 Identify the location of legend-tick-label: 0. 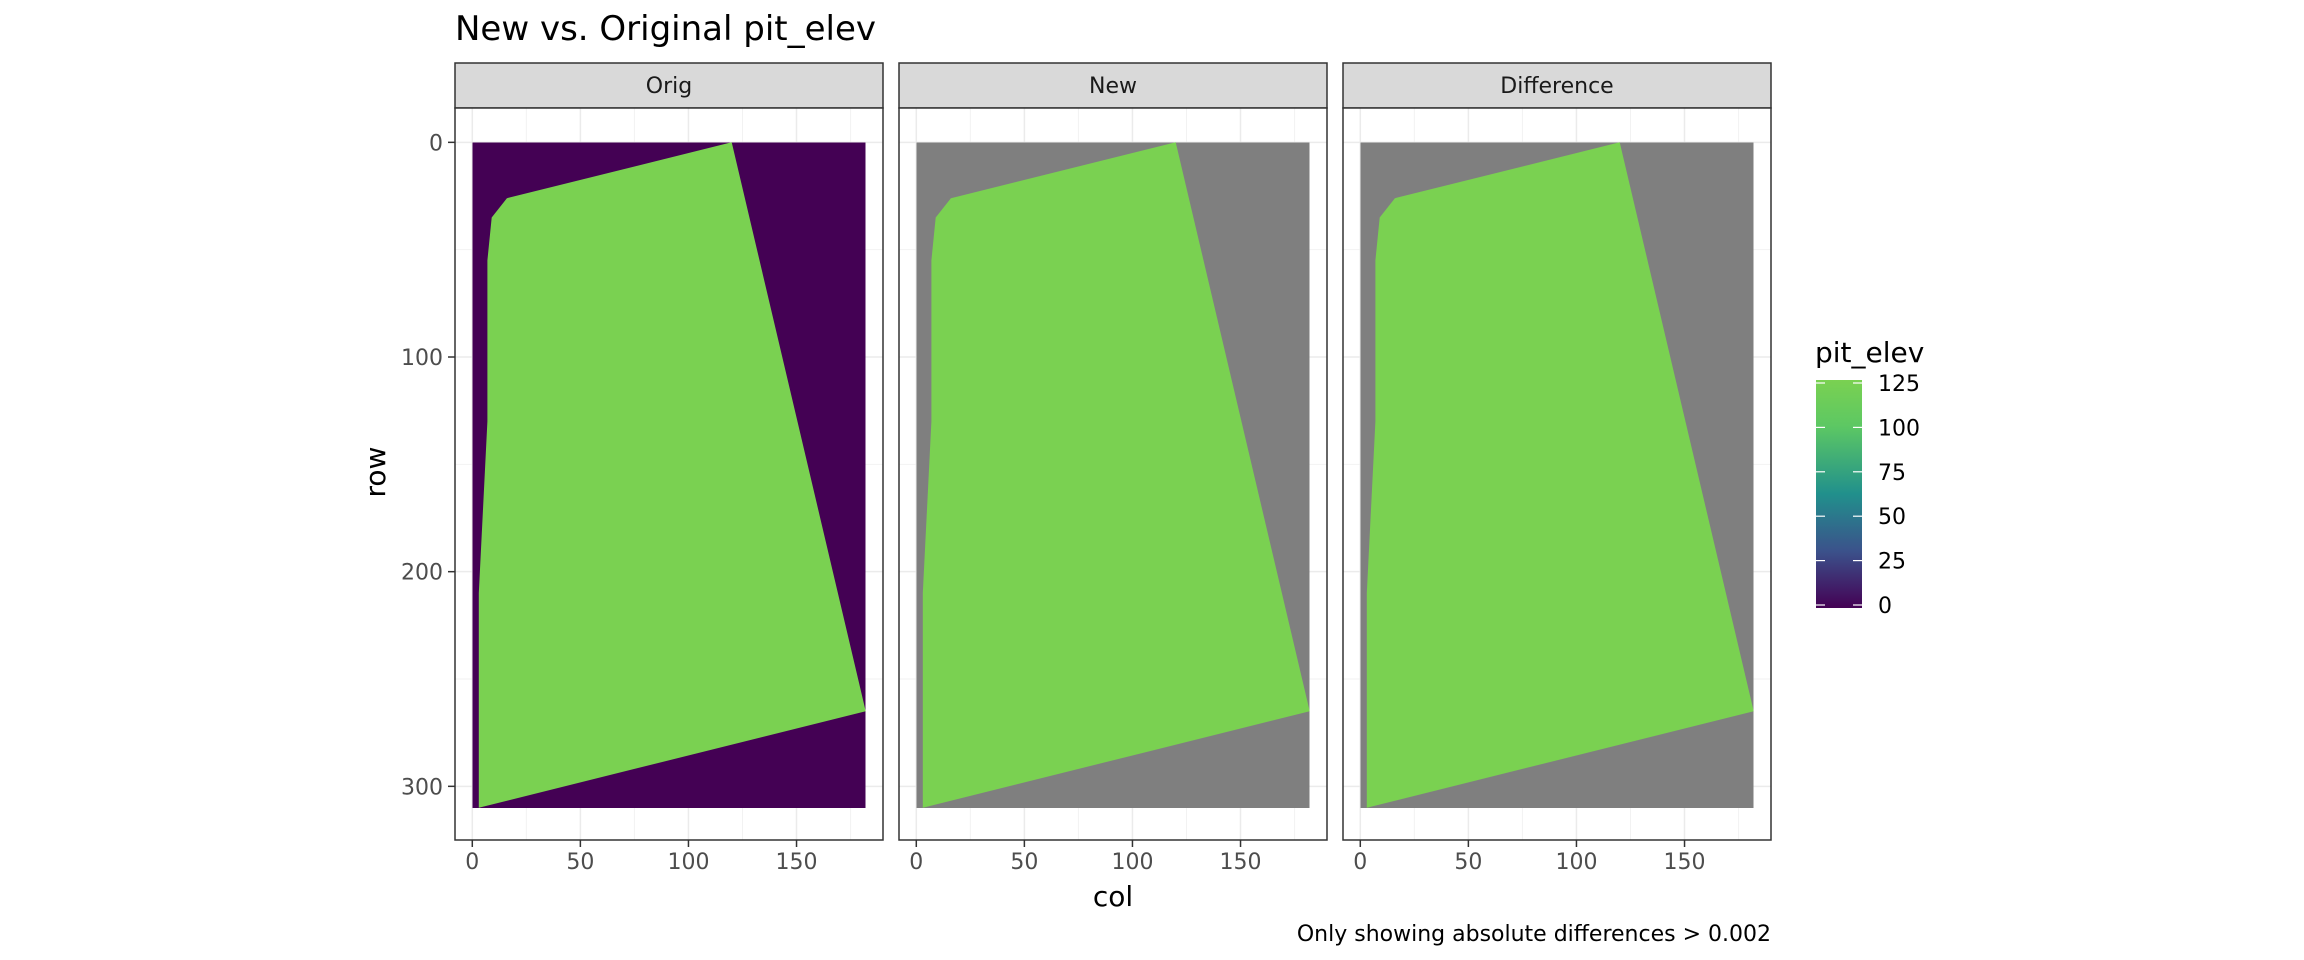
(1885, 606).